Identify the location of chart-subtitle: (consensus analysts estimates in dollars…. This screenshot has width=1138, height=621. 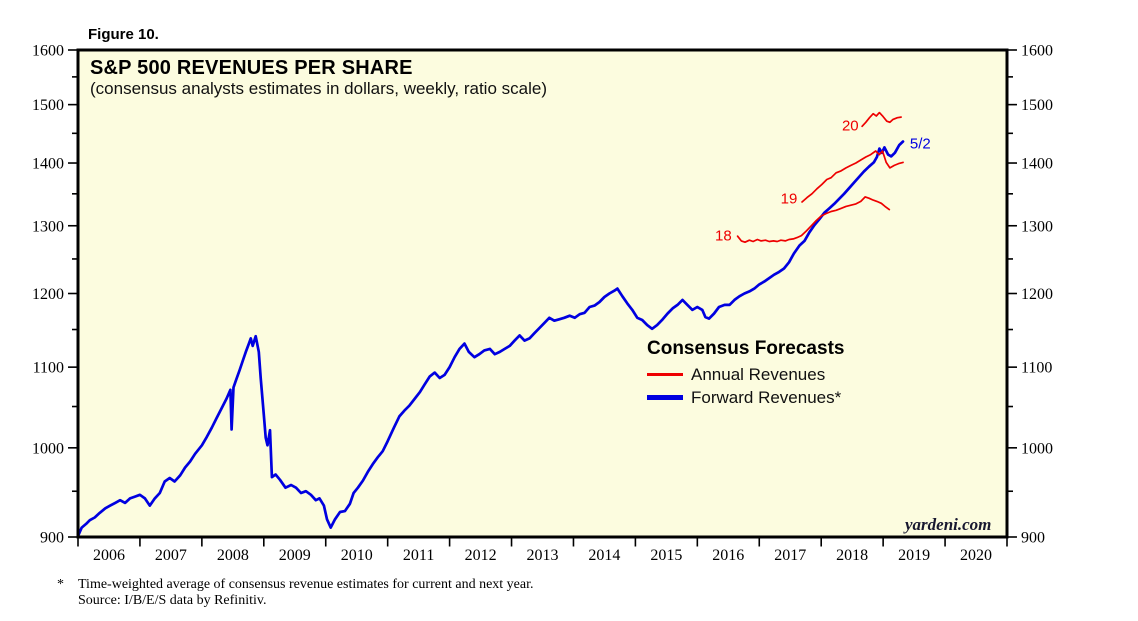
(318, 88).